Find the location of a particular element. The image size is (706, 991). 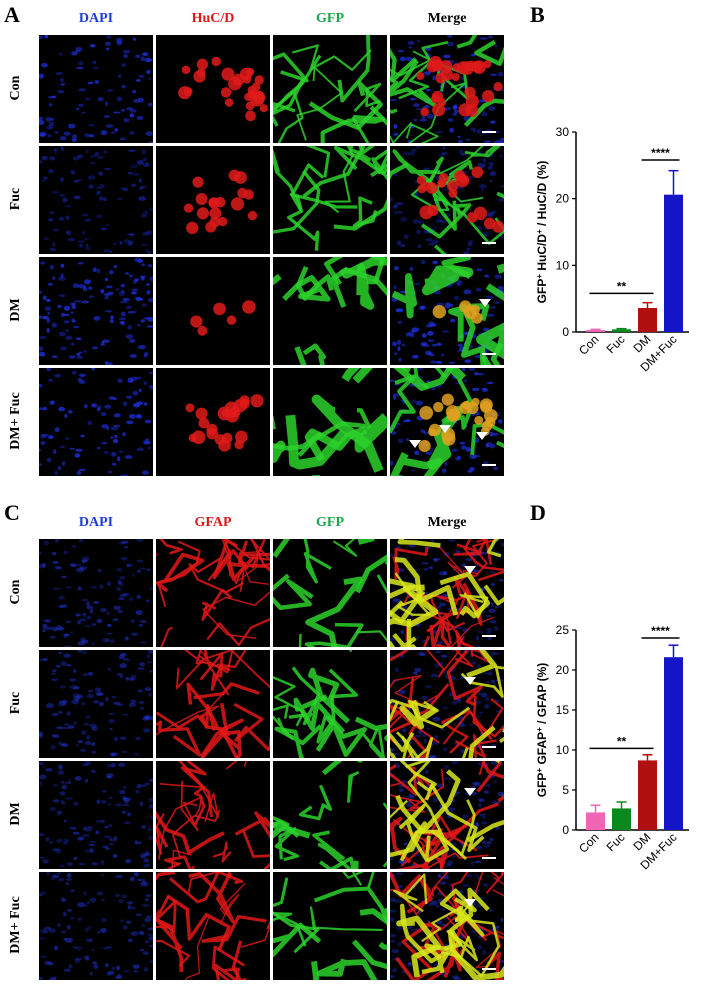

micrograph-c-dm-gfap is located at coordinates (213, 815).